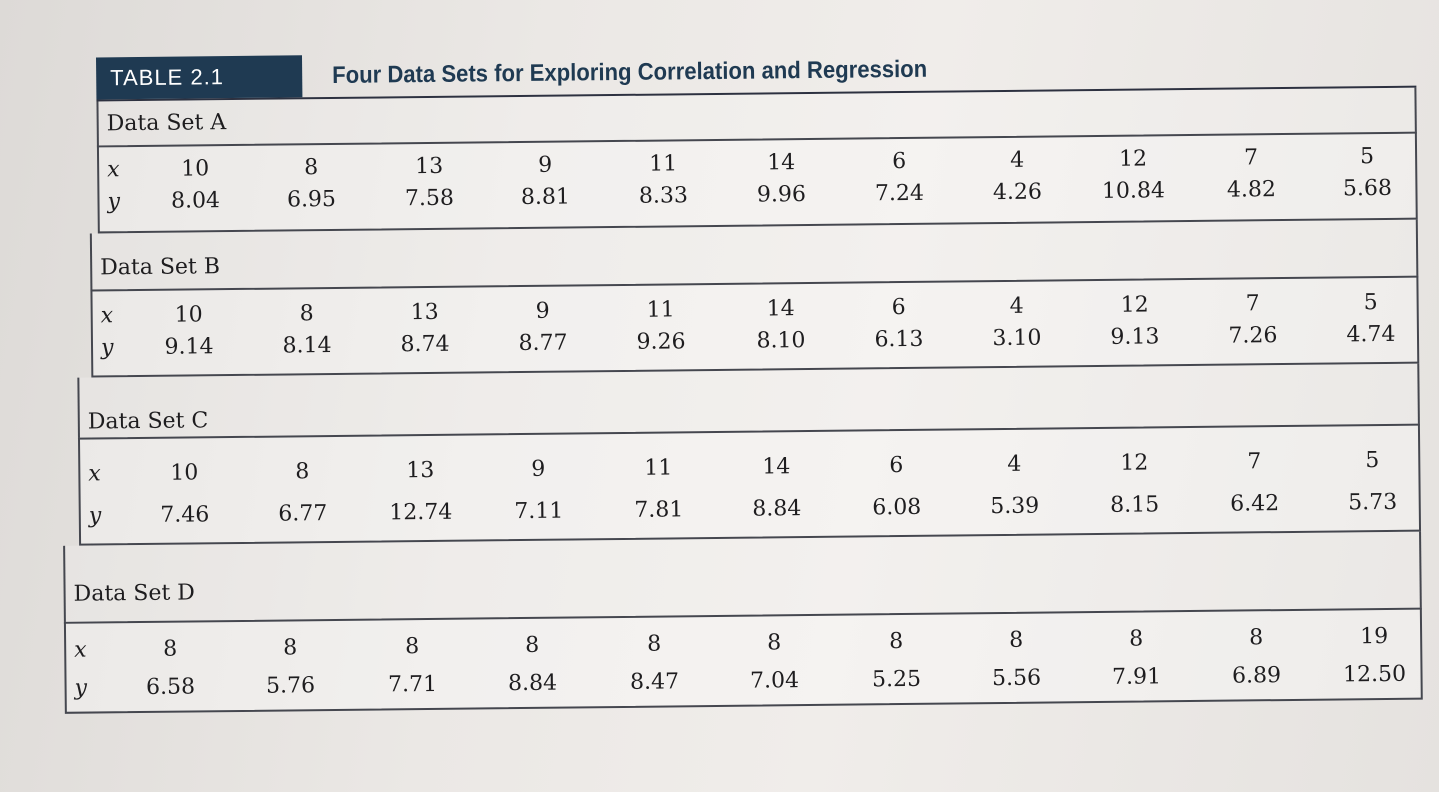 This screenshot has height=792, width=1439. I want to click on y-value: 4.74, so click(1371, 334).